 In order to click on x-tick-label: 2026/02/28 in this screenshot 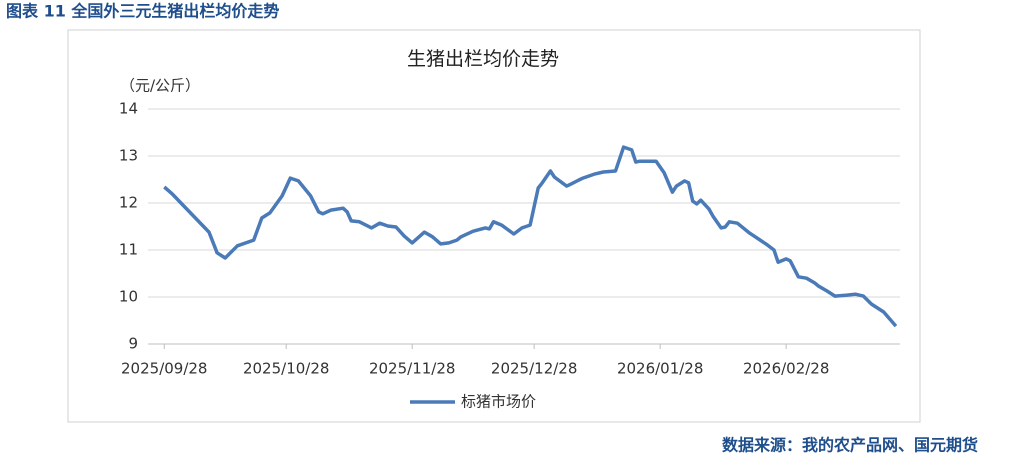, I will do `click(786, 369)`.